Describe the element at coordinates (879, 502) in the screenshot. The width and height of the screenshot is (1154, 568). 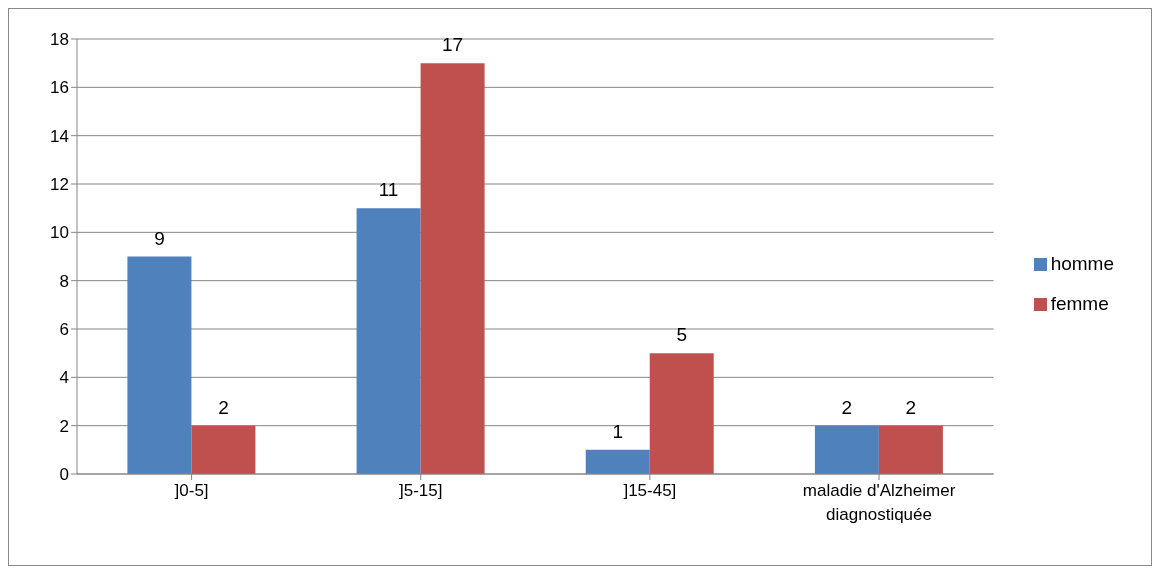
I see `x-tick-label: maladie d'Alzheimer diagnostiquée` at that location.